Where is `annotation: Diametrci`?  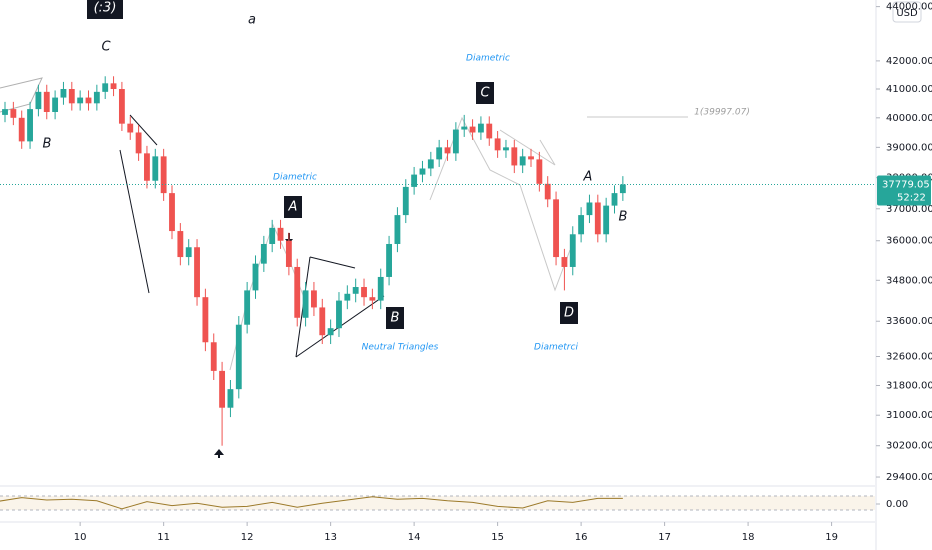 annotation: Diametrci is located at coordinates (556, 348).